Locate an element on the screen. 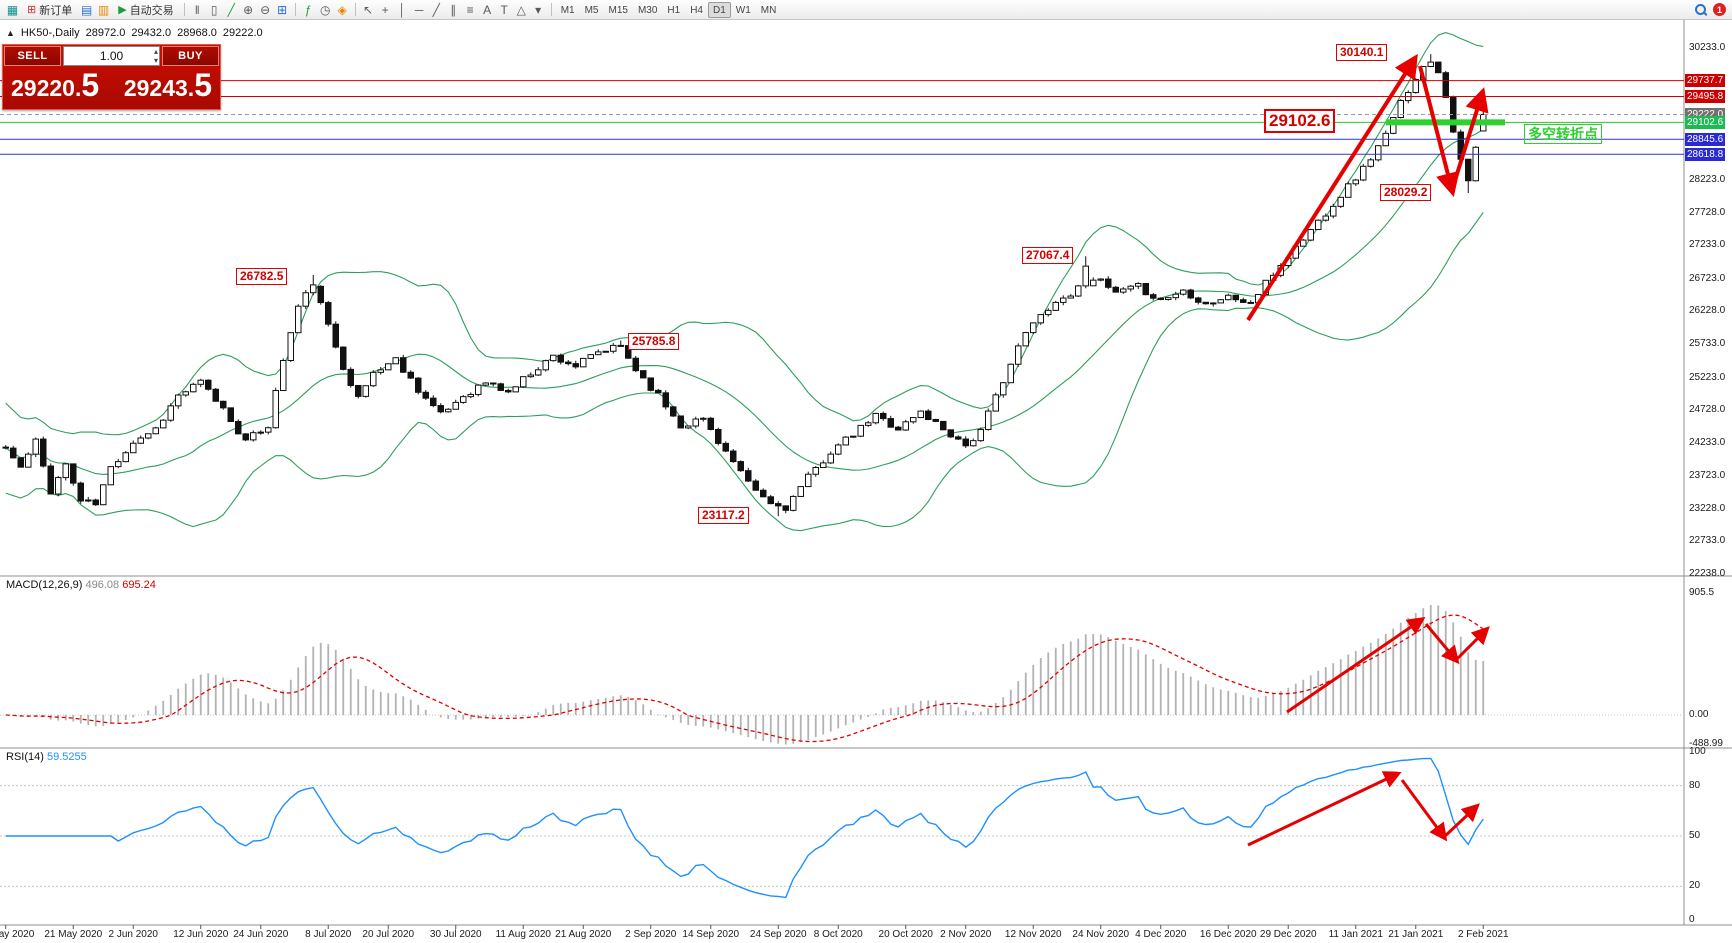 Image resolution: width=1732 pixels, height=943 pixels. horizontal-line-icon: ─ is located at coordinates (419, 9).